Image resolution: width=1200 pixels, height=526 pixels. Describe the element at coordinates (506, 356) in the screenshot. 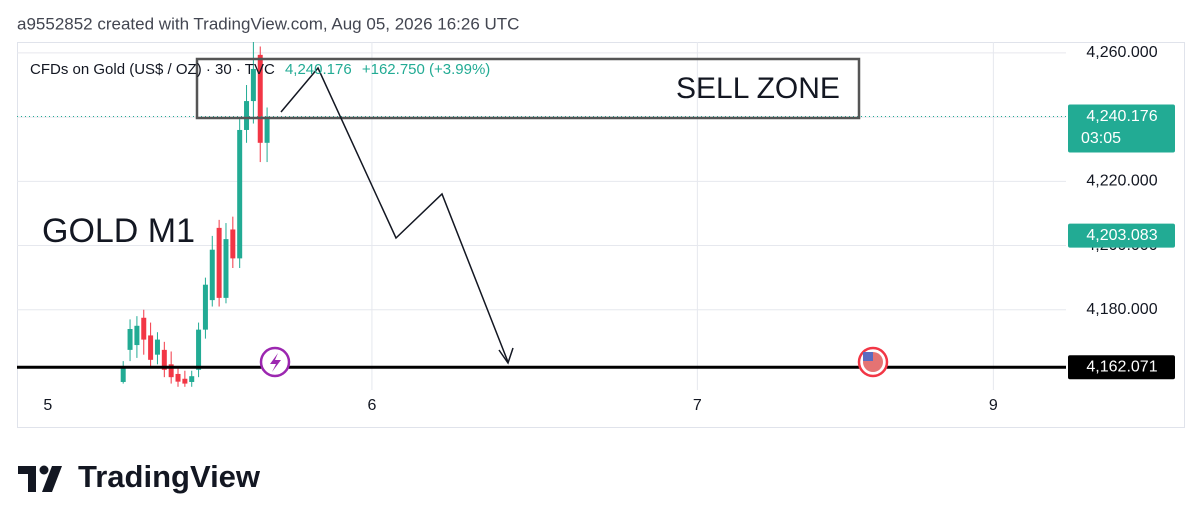

I see `arrow-head` at that location.